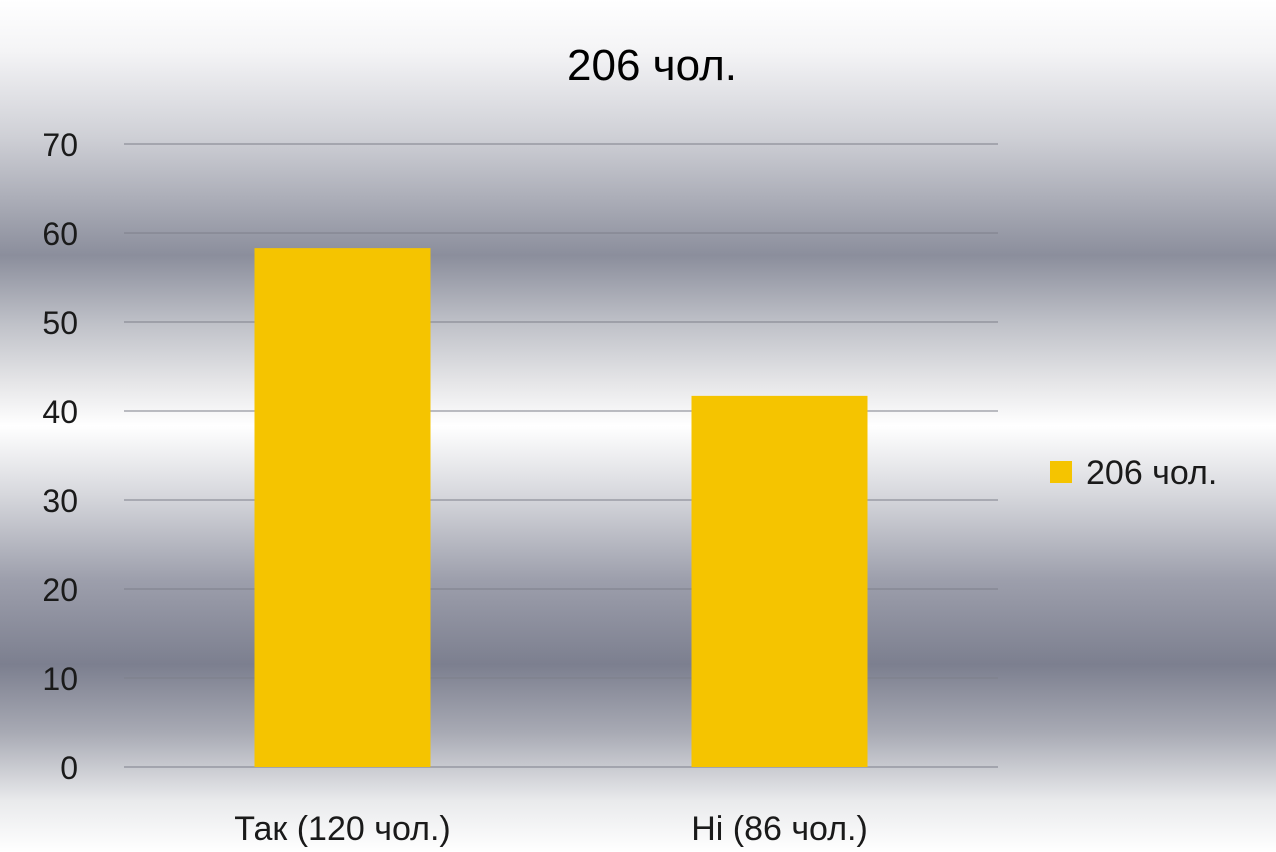 This screenshot has width=1276, height=852. What do you see at coordinates (60, 456) in the screenshot?
I see `y-axis-ticks: 0 10 20 30 40 50 60 70` at bounding box center [60, 456].